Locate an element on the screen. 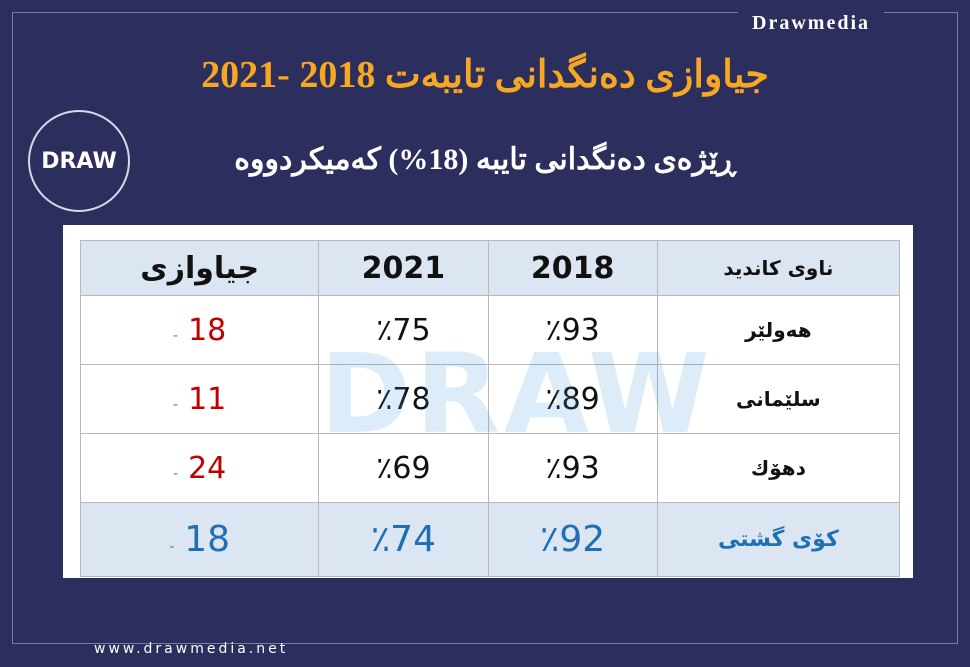  diff-value: 11 is located at coordinates (207, 399).